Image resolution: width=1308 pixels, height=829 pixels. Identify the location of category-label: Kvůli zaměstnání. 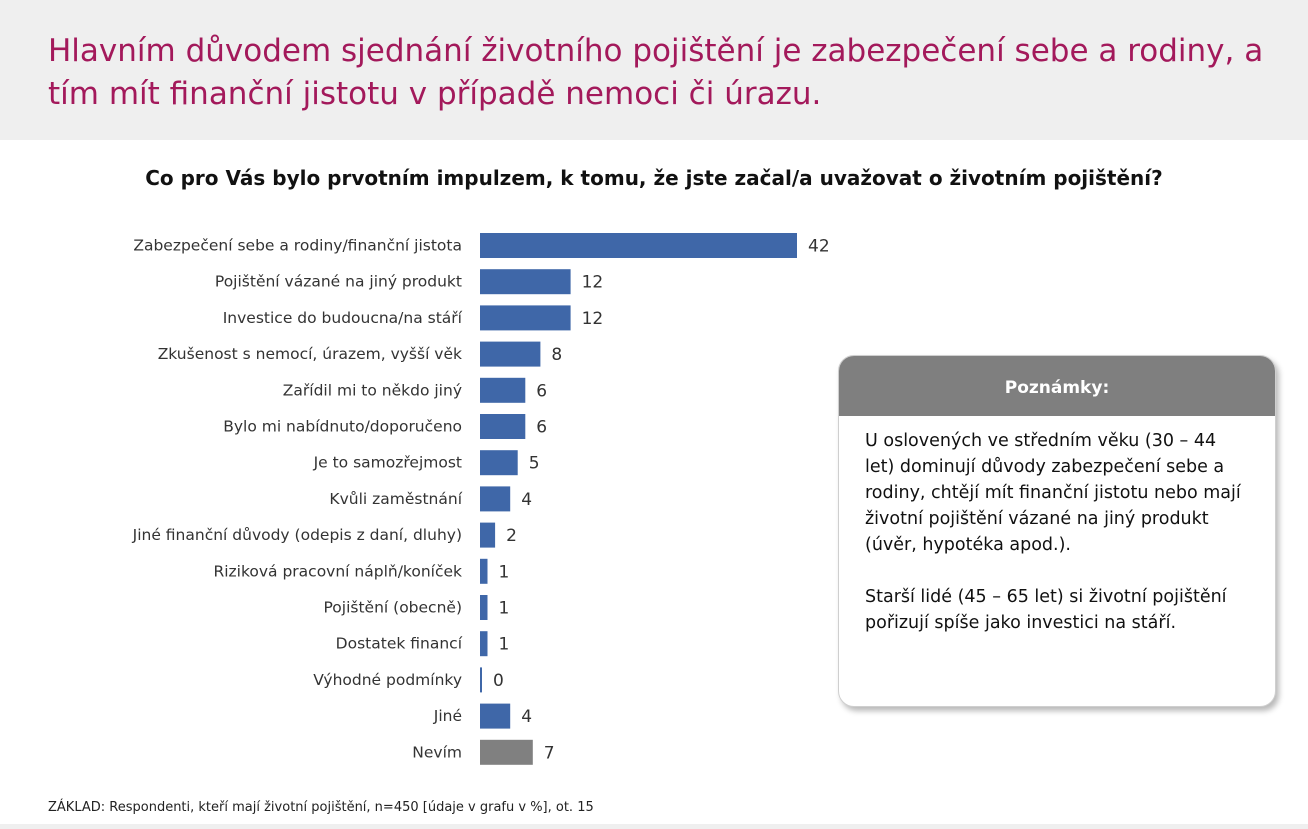
(395, 499).